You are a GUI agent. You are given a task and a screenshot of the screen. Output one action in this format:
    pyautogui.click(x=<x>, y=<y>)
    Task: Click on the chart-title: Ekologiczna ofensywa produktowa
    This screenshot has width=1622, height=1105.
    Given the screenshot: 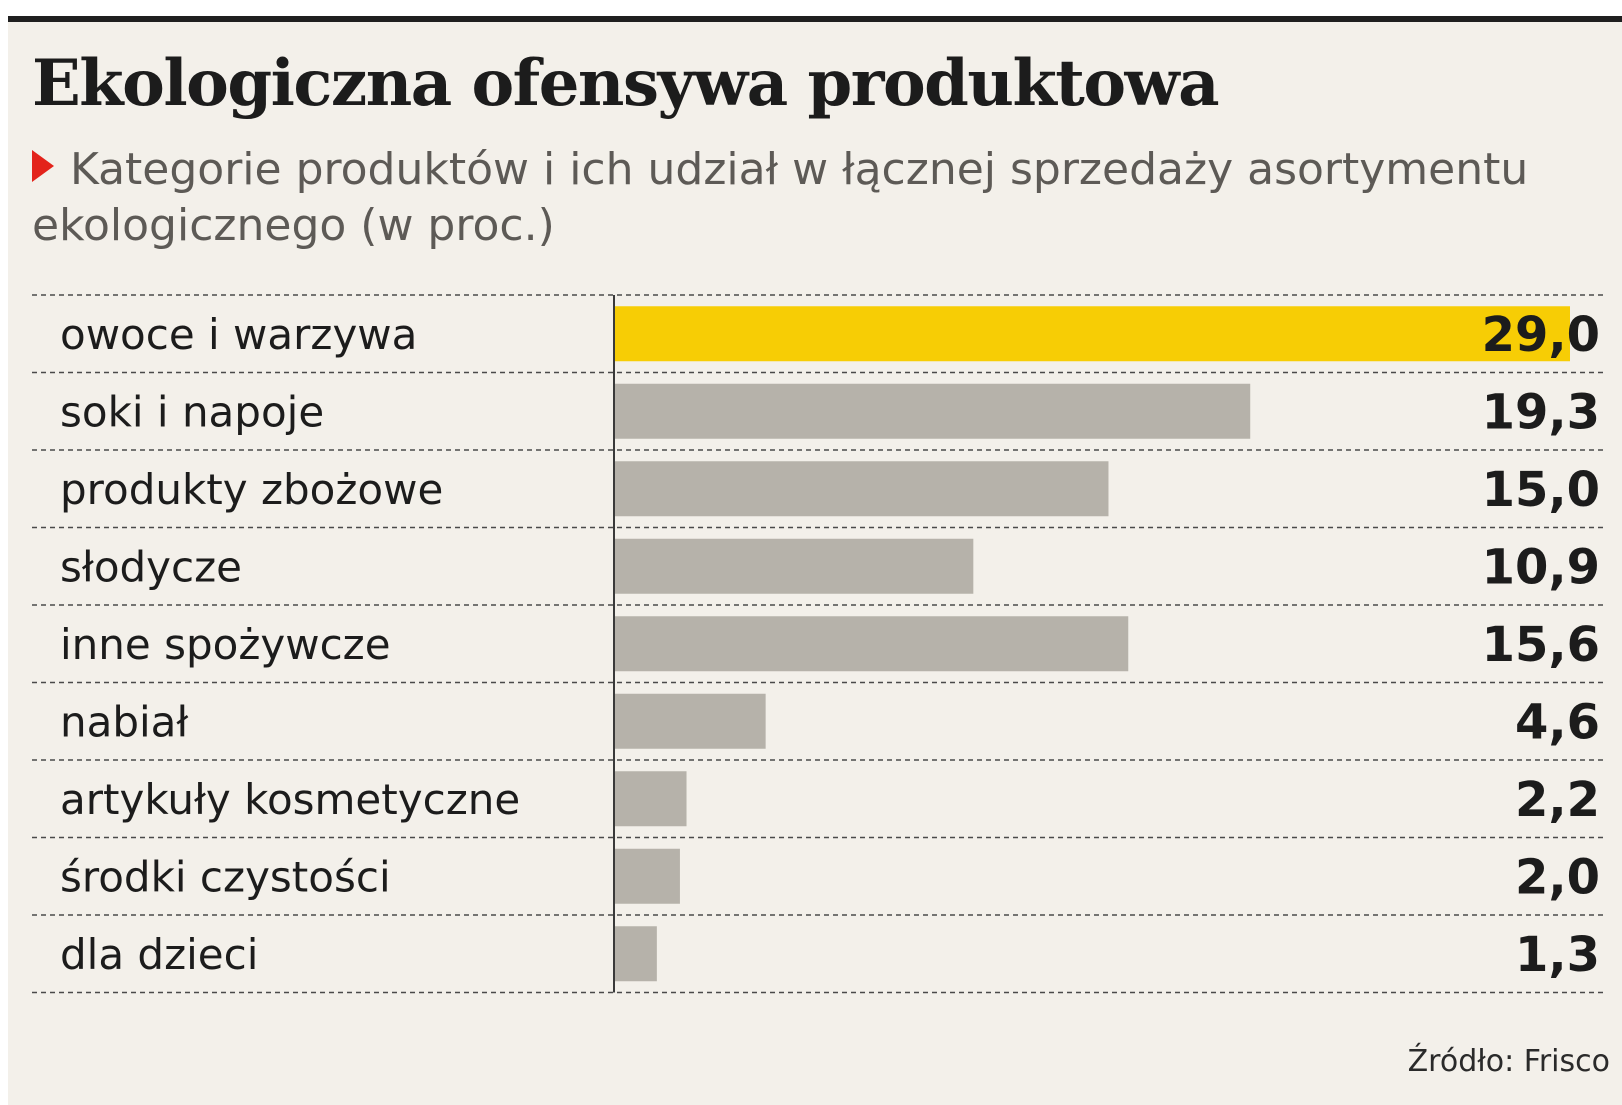 What is the action you would take?
    pyautogui.click(x=626, y=83)
    